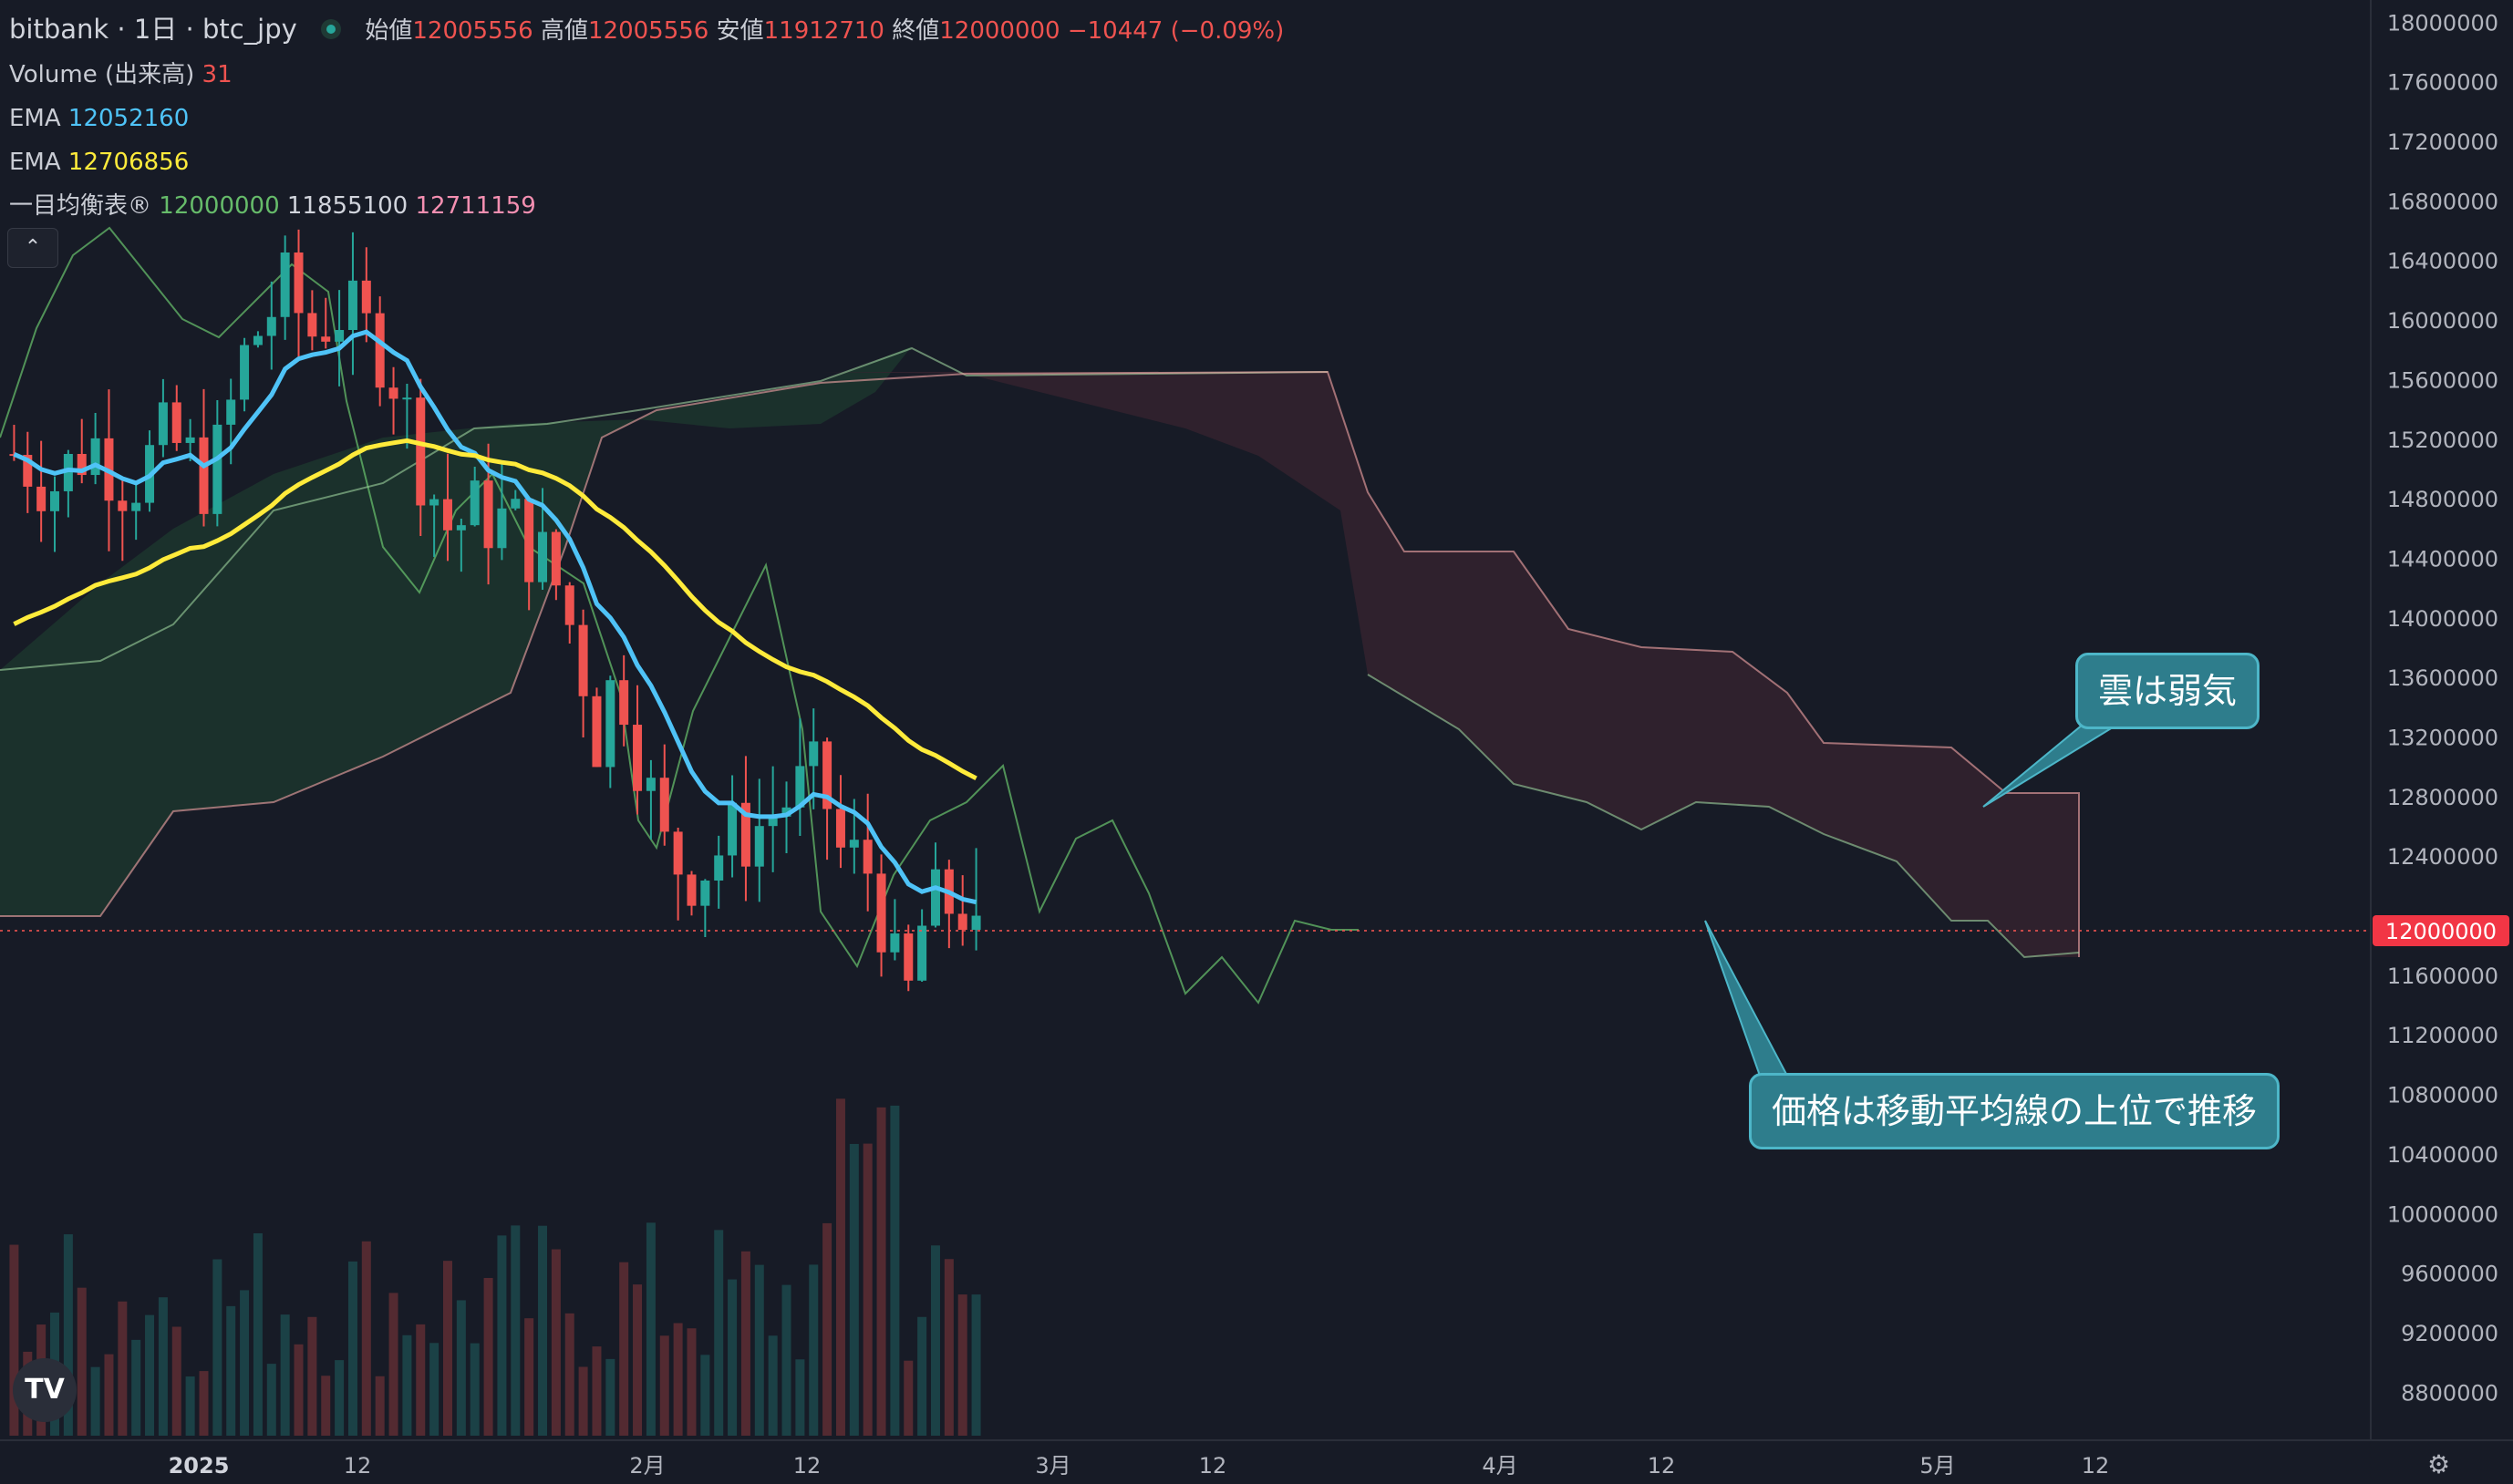 Image resolution: width=2513 pixels, height=1484 pixels. Describe the element at coordinates (999, 31) in the screenshot. I see `close-value: 12000000` at that location.